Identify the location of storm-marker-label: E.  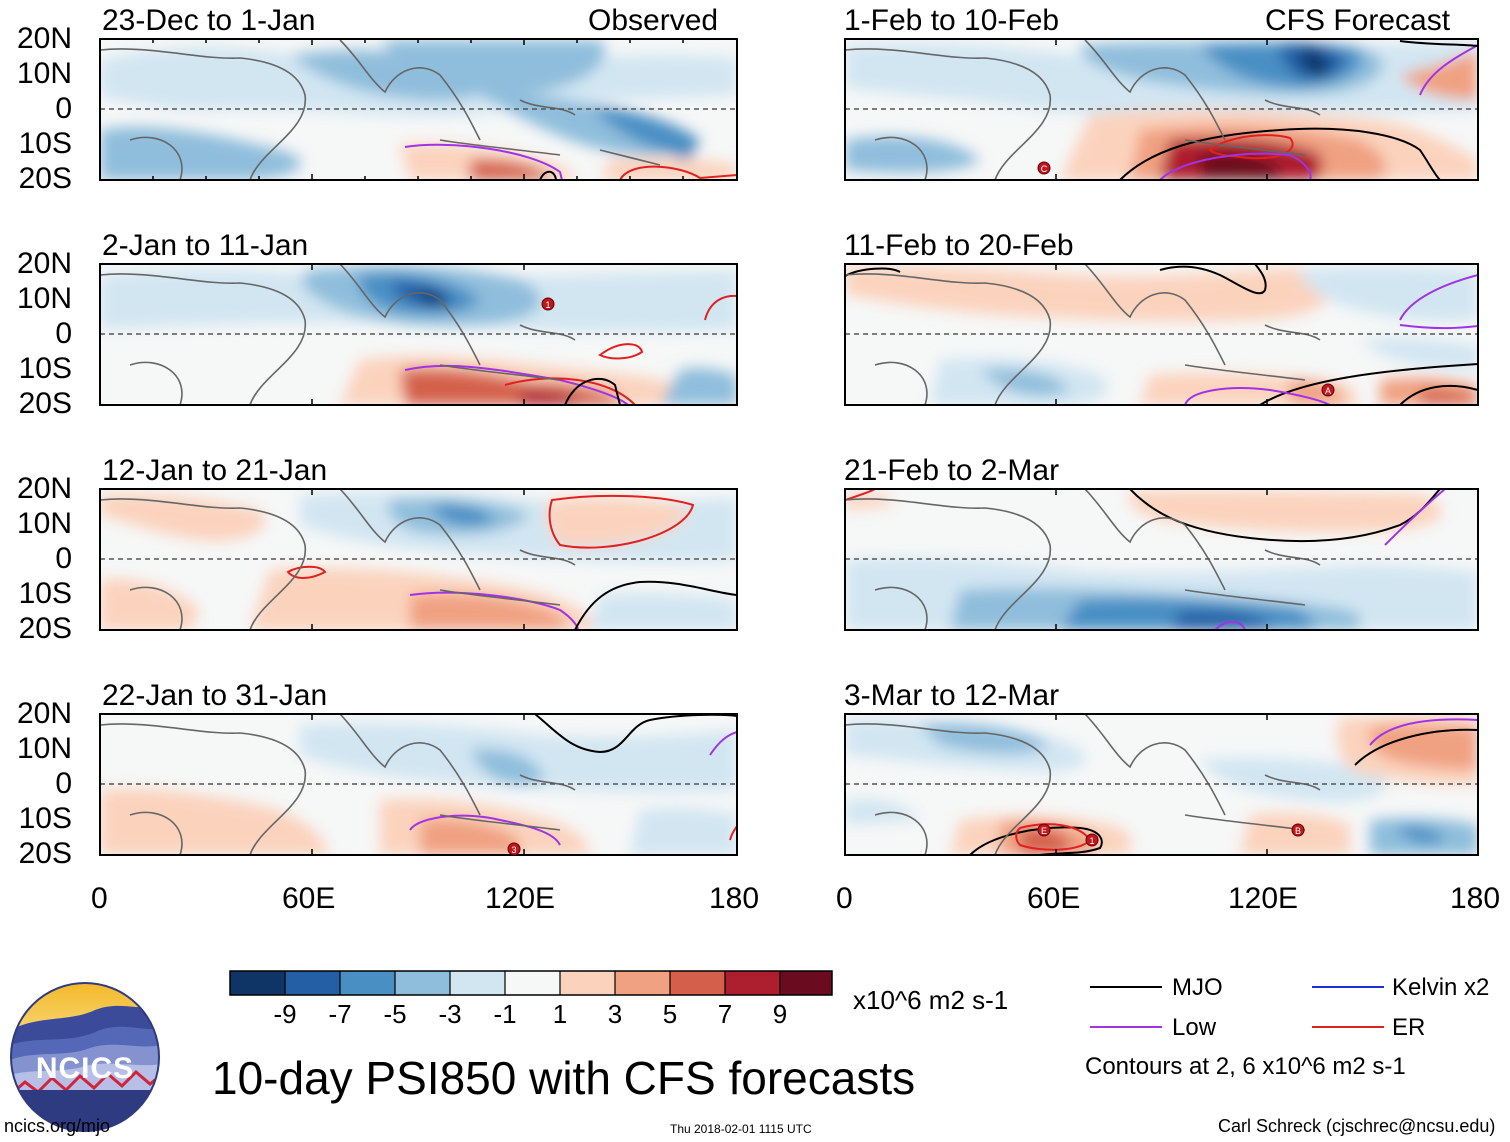
(1044, 831).